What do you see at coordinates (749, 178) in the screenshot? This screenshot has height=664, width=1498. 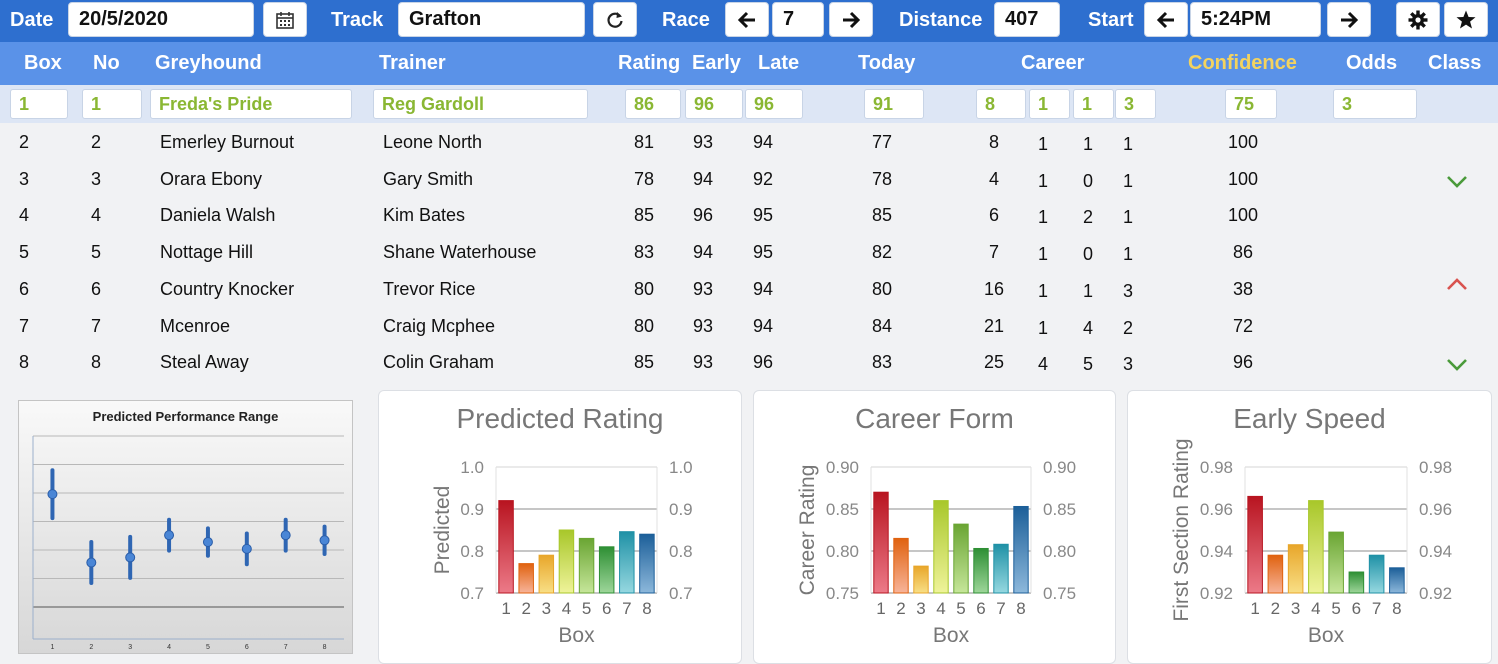 I see `table-row: 3 3 Orara Ebony Gary Smith 78 94 92 78 4 1 0 1 100` at bounding box center [749, 178].